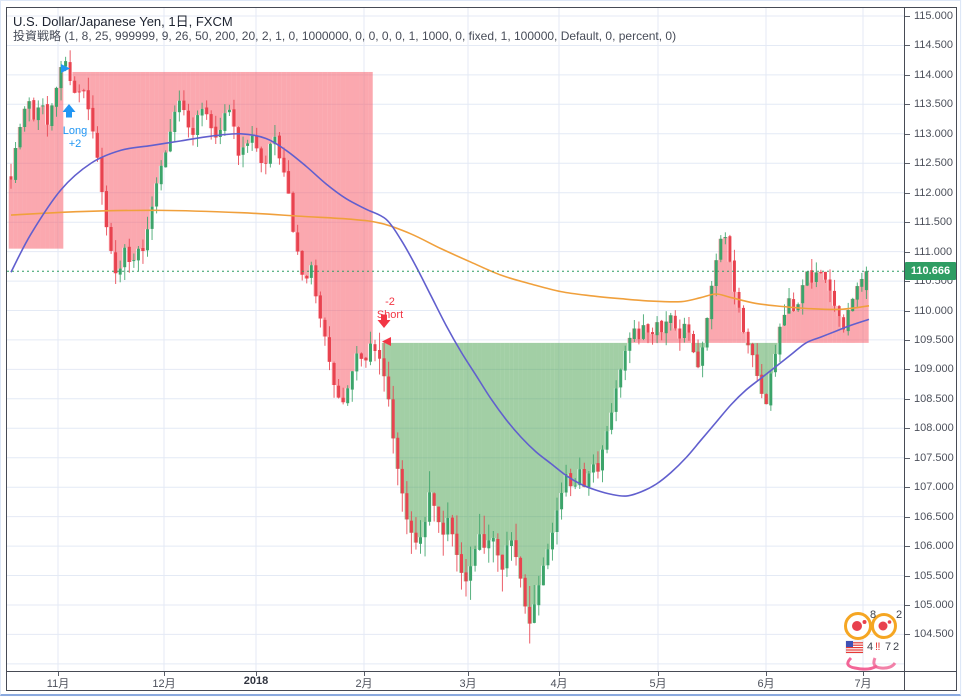 This screenshot has height=697, width=962. Describe the element at coordinates (934, 339) in the screenshot. I see `price-tick-label: 109.500` at that location.